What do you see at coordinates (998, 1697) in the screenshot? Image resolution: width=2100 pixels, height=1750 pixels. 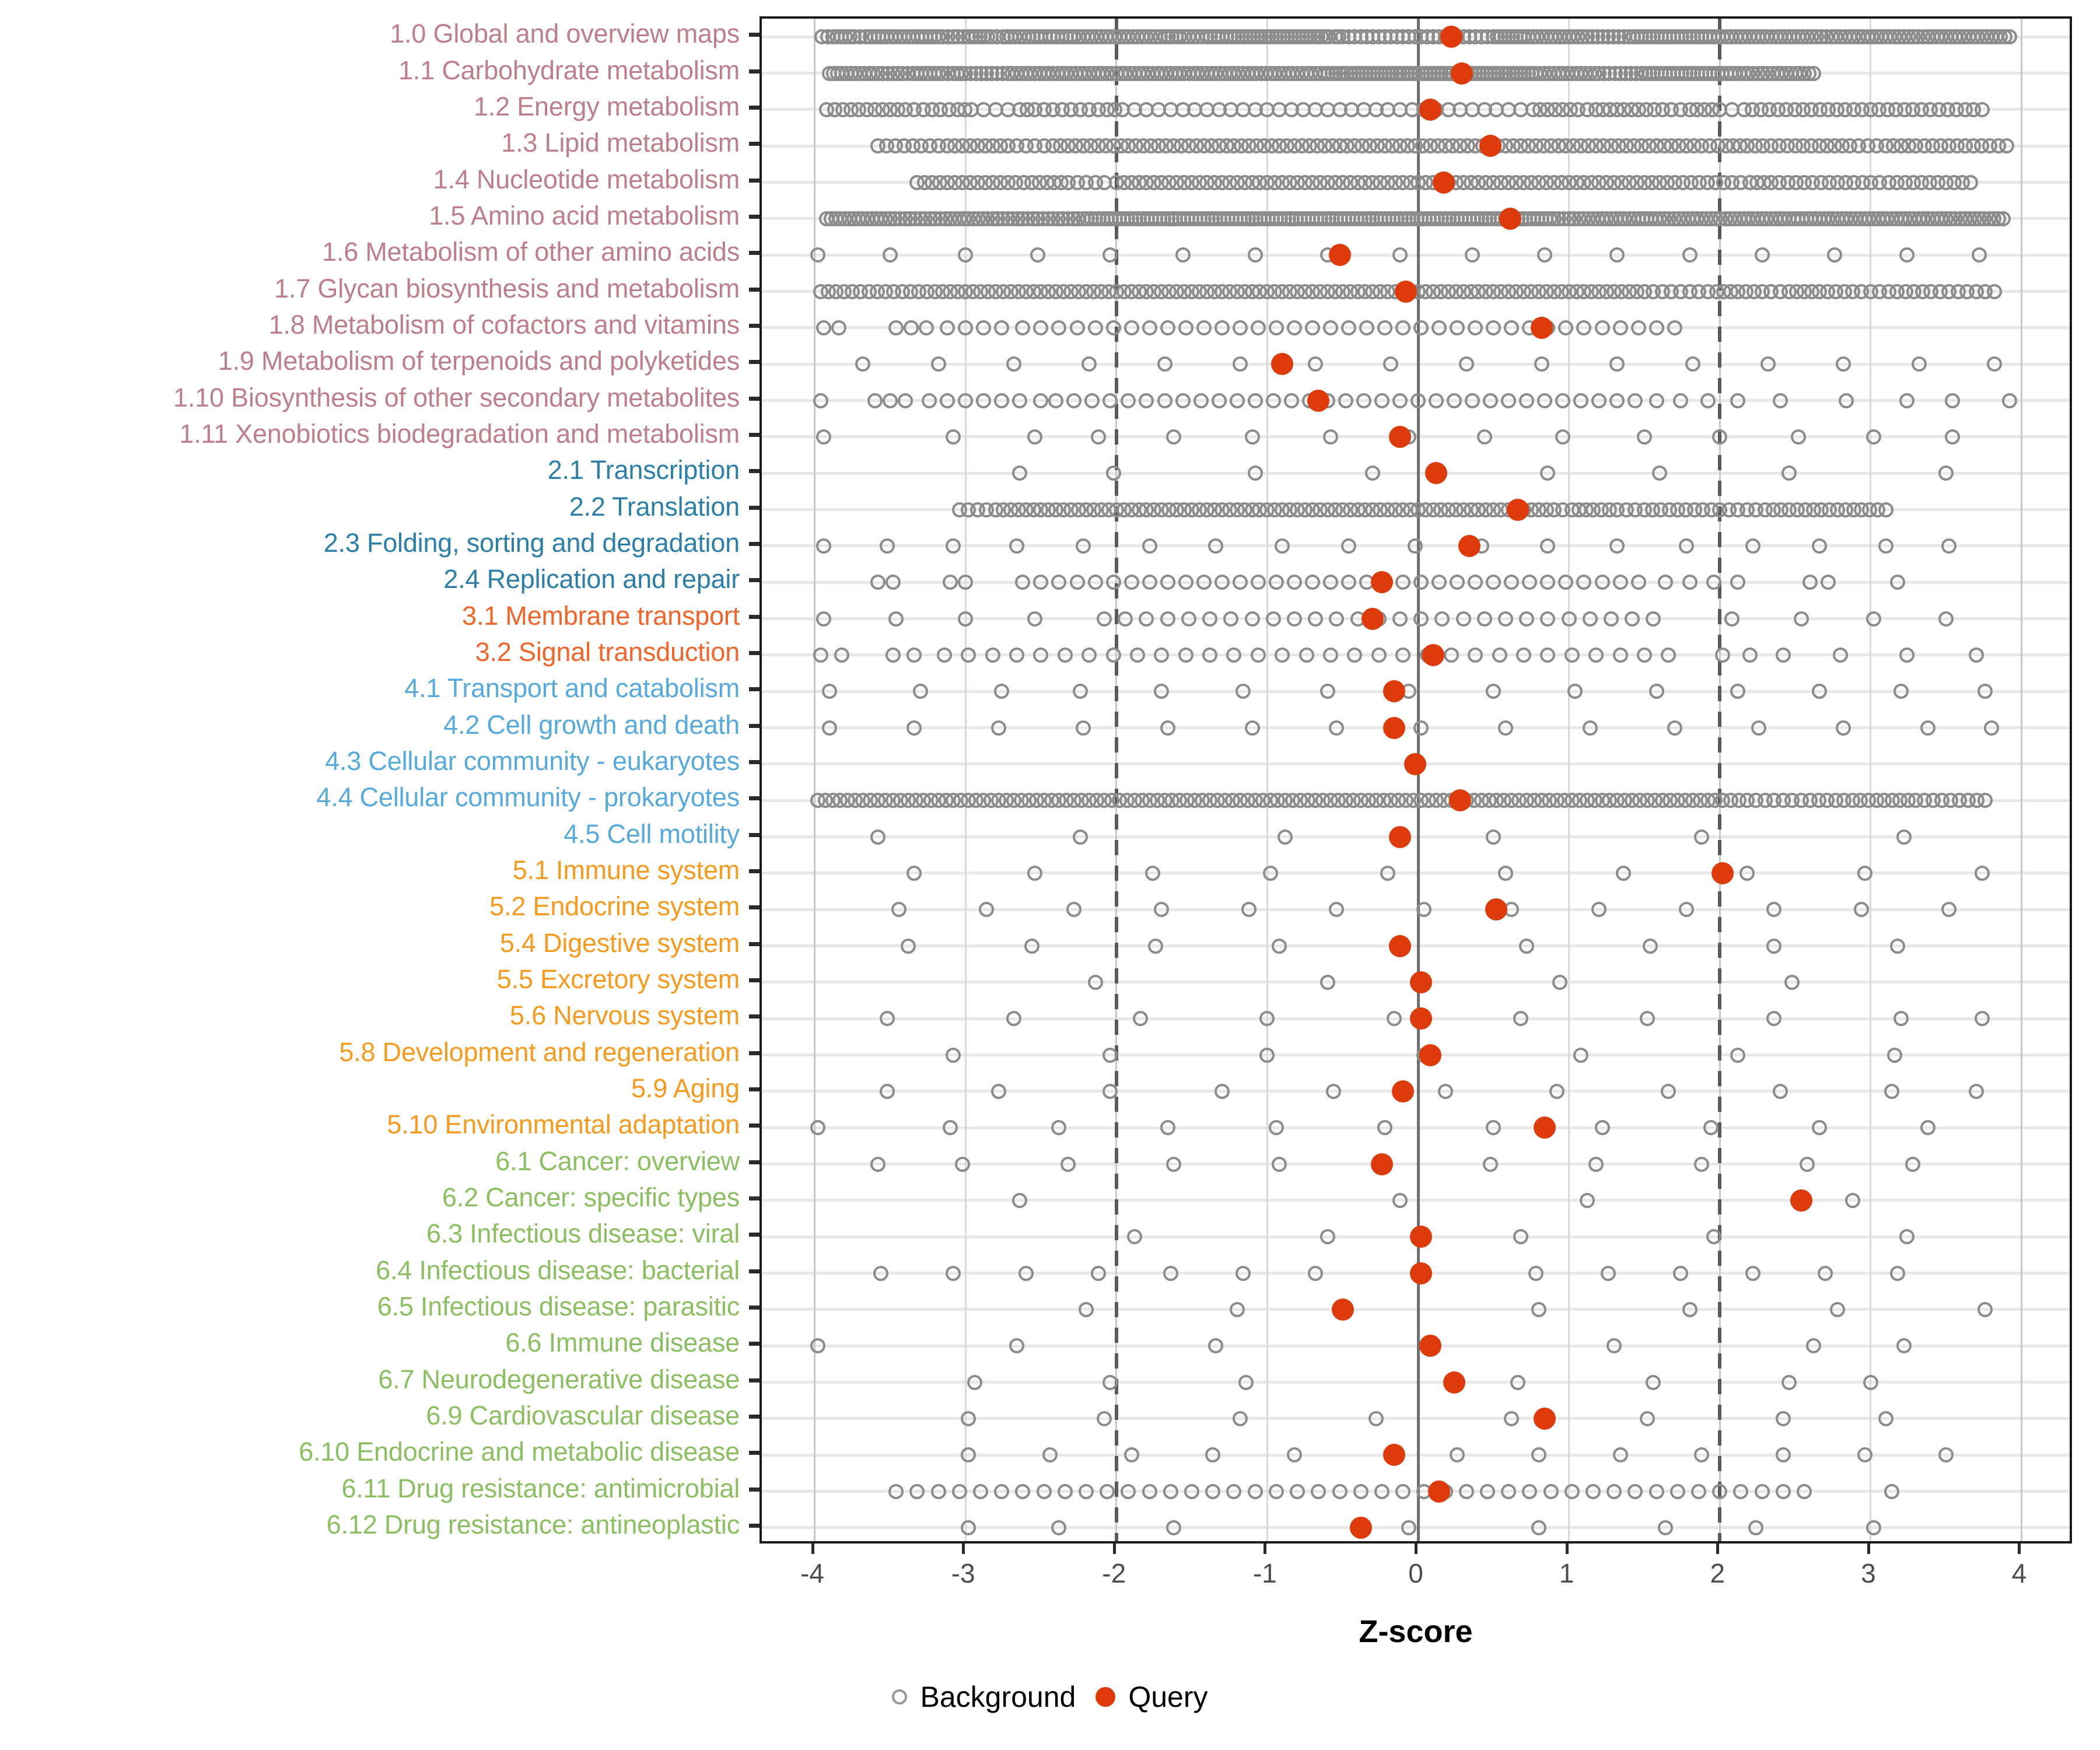 I see `legend-label-background: Background` at bounding box center [998, 1697].